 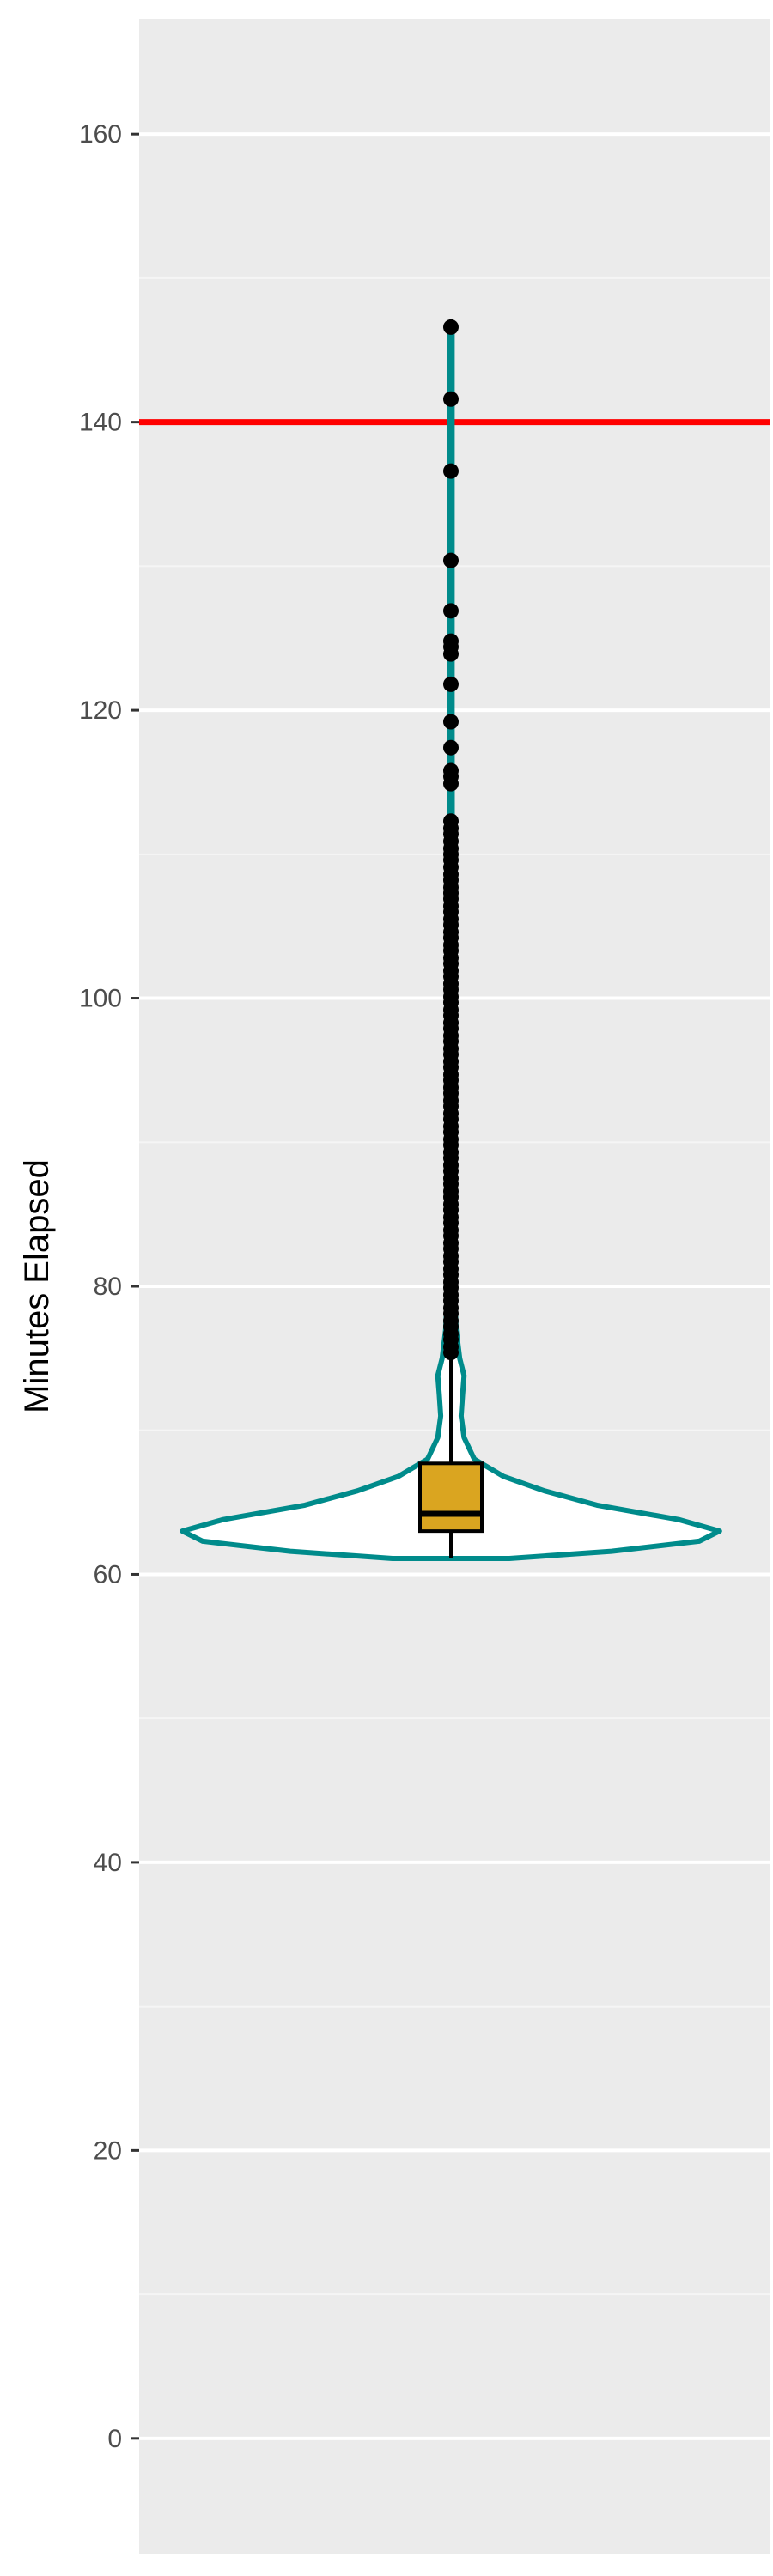 I want to click on boxplot-layer, so click(x=451, y=1459).